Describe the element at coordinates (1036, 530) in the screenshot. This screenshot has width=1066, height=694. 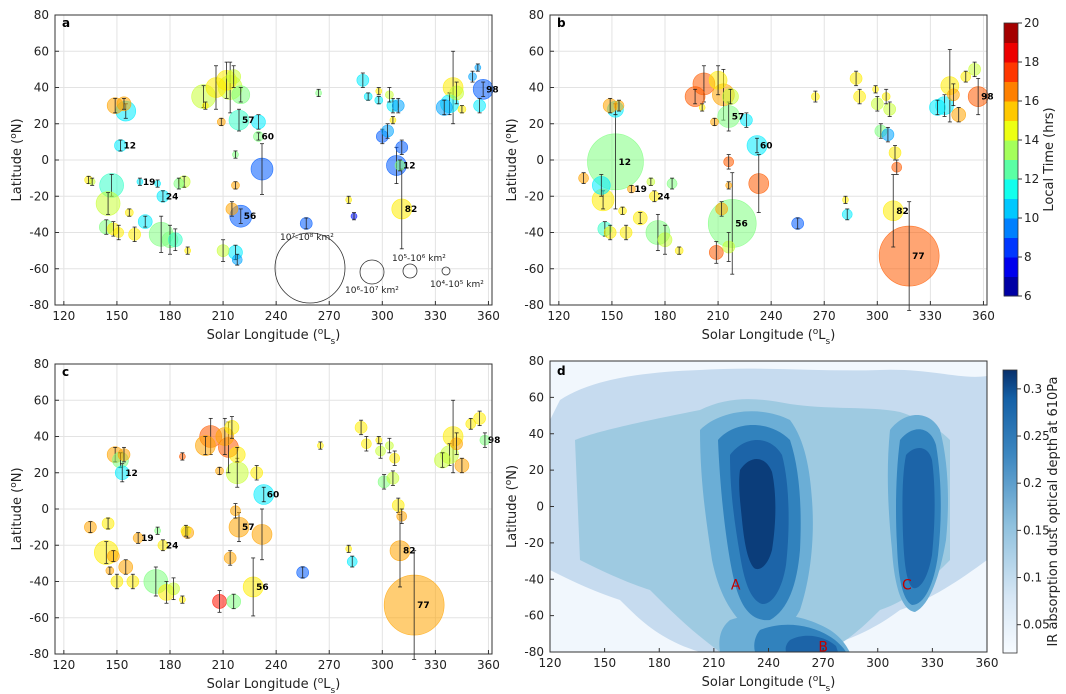
I see `colorbar-tick-label: 0.15` at that location.